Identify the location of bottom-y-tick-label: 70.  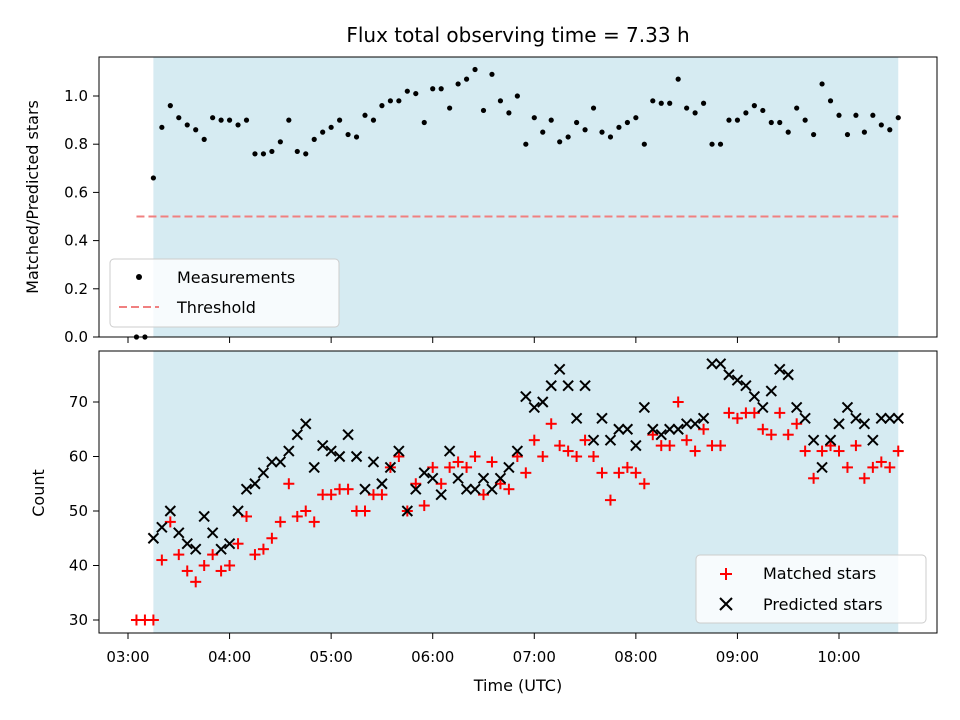
(78, 402).